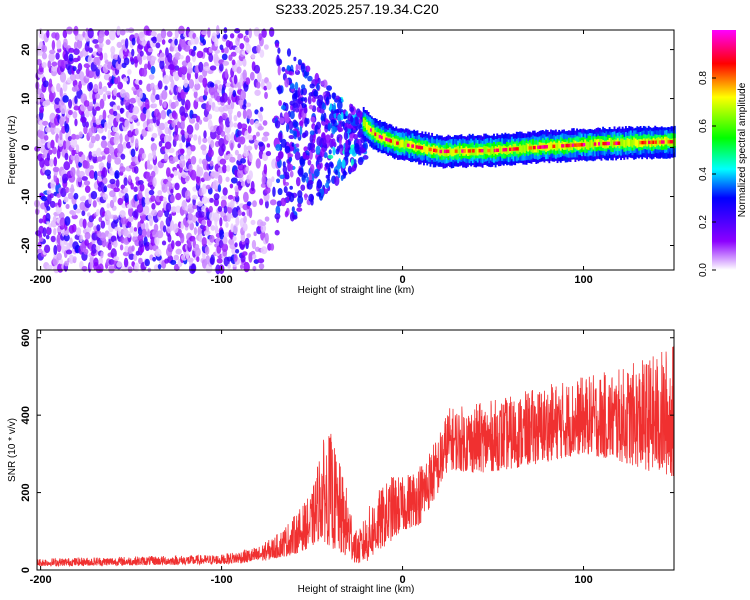  Describe the element at coordinates (12, 150) in the screenshot. I see `spectrogram-y-axis-label: Frequency (Hz)` at that location.